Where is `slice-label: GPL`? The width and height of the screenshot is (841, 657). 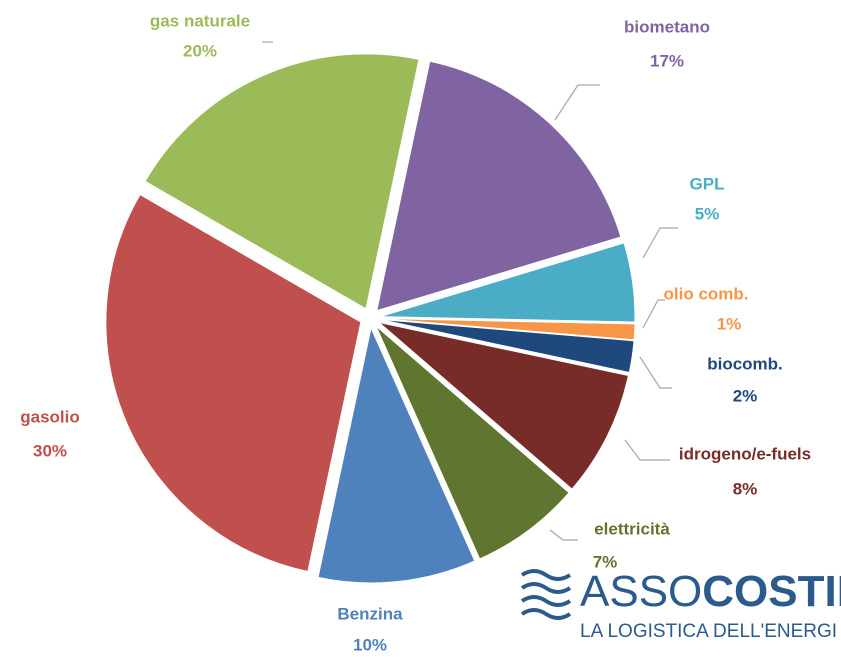
slice-label: GPL is located at coordinates (707, 183).